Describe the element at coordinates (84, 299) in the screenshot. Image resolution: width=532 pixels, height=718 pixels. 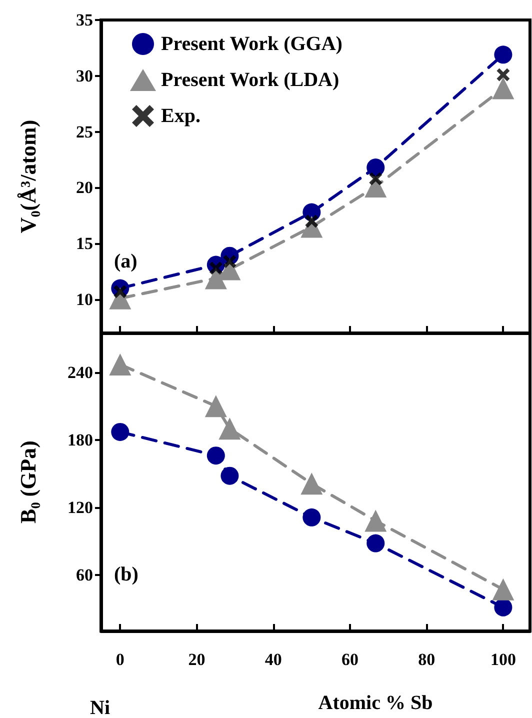
I see `y-tick-label: 10` at that location.